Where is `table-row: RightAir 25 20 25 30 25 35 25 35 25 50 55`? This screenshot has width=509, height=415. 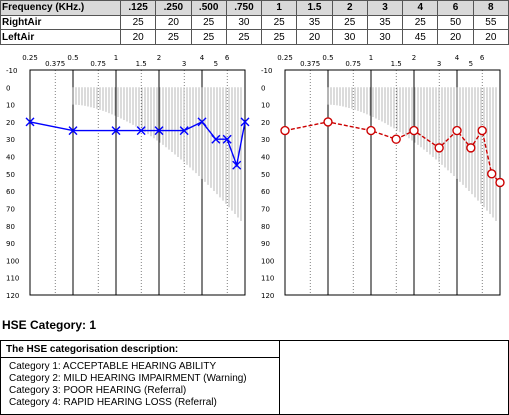
table-row: RightAir 25 20 25 30 25 35 25 35 25 50 55 is located at coordinates (254, 22).